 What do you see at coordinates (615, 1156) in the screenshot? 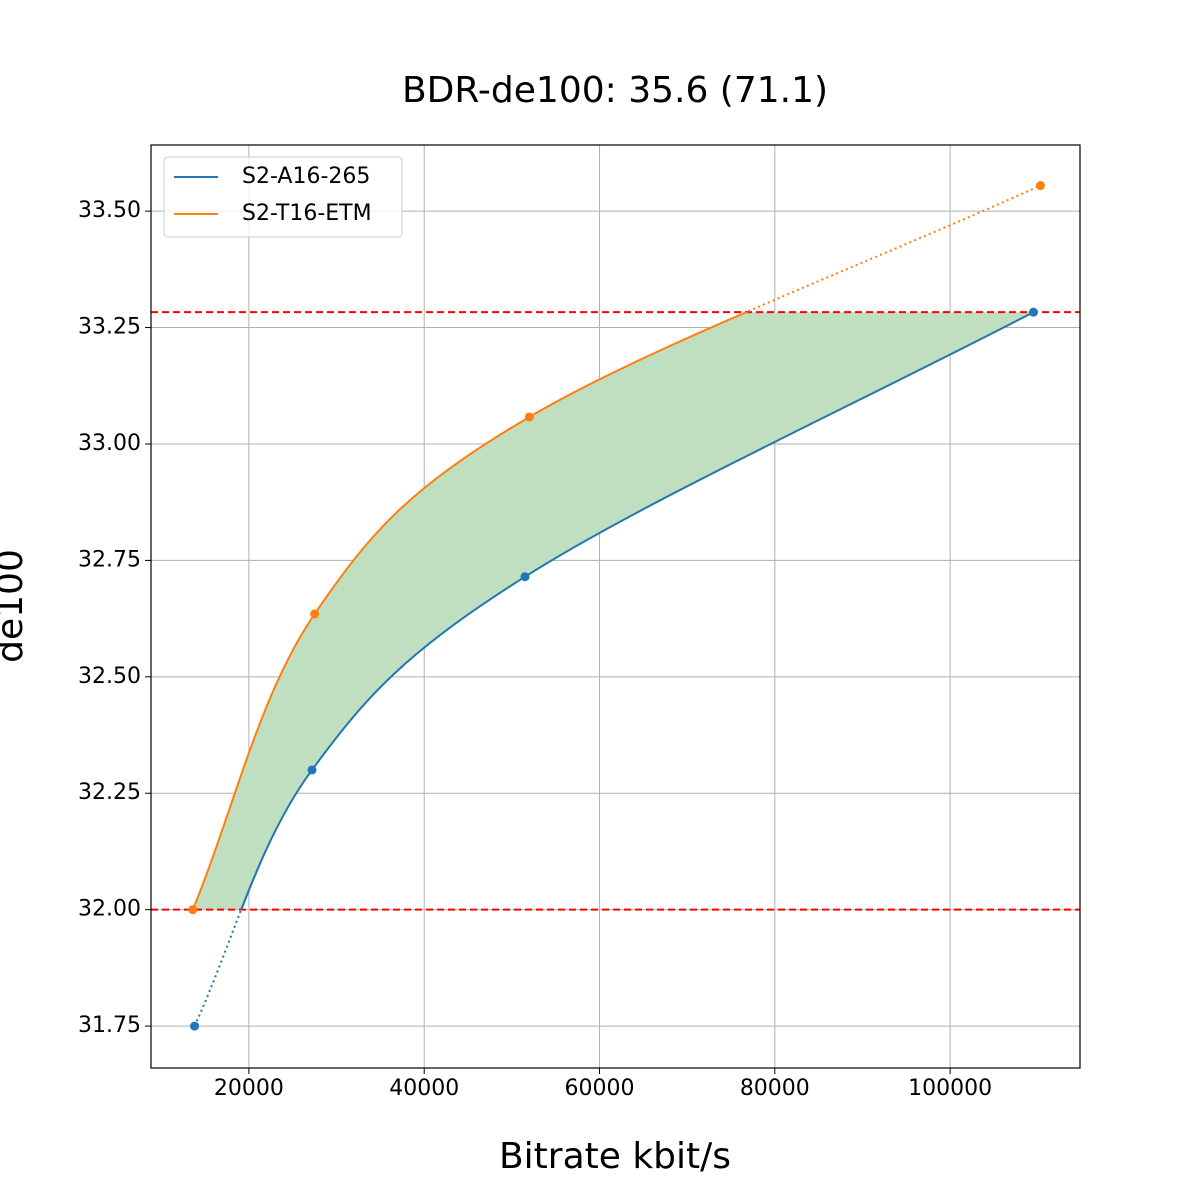
I see `x-axis-label: Bitrate kbit/s` at bounding box center [615, 1156].